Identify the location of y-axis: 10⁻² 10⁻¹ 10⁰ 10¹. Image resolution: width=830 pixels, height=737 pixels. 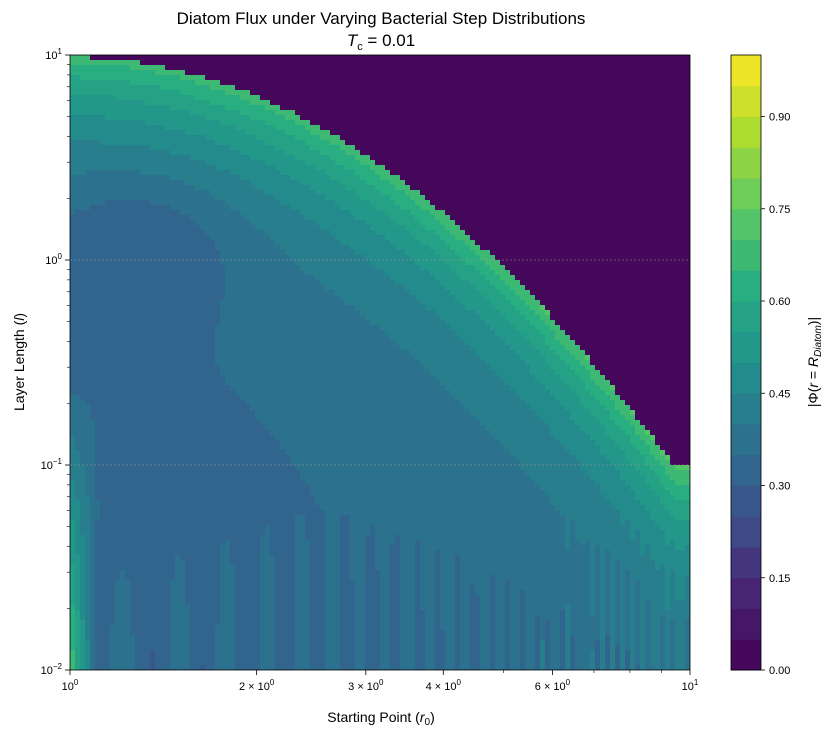
(55, 362).